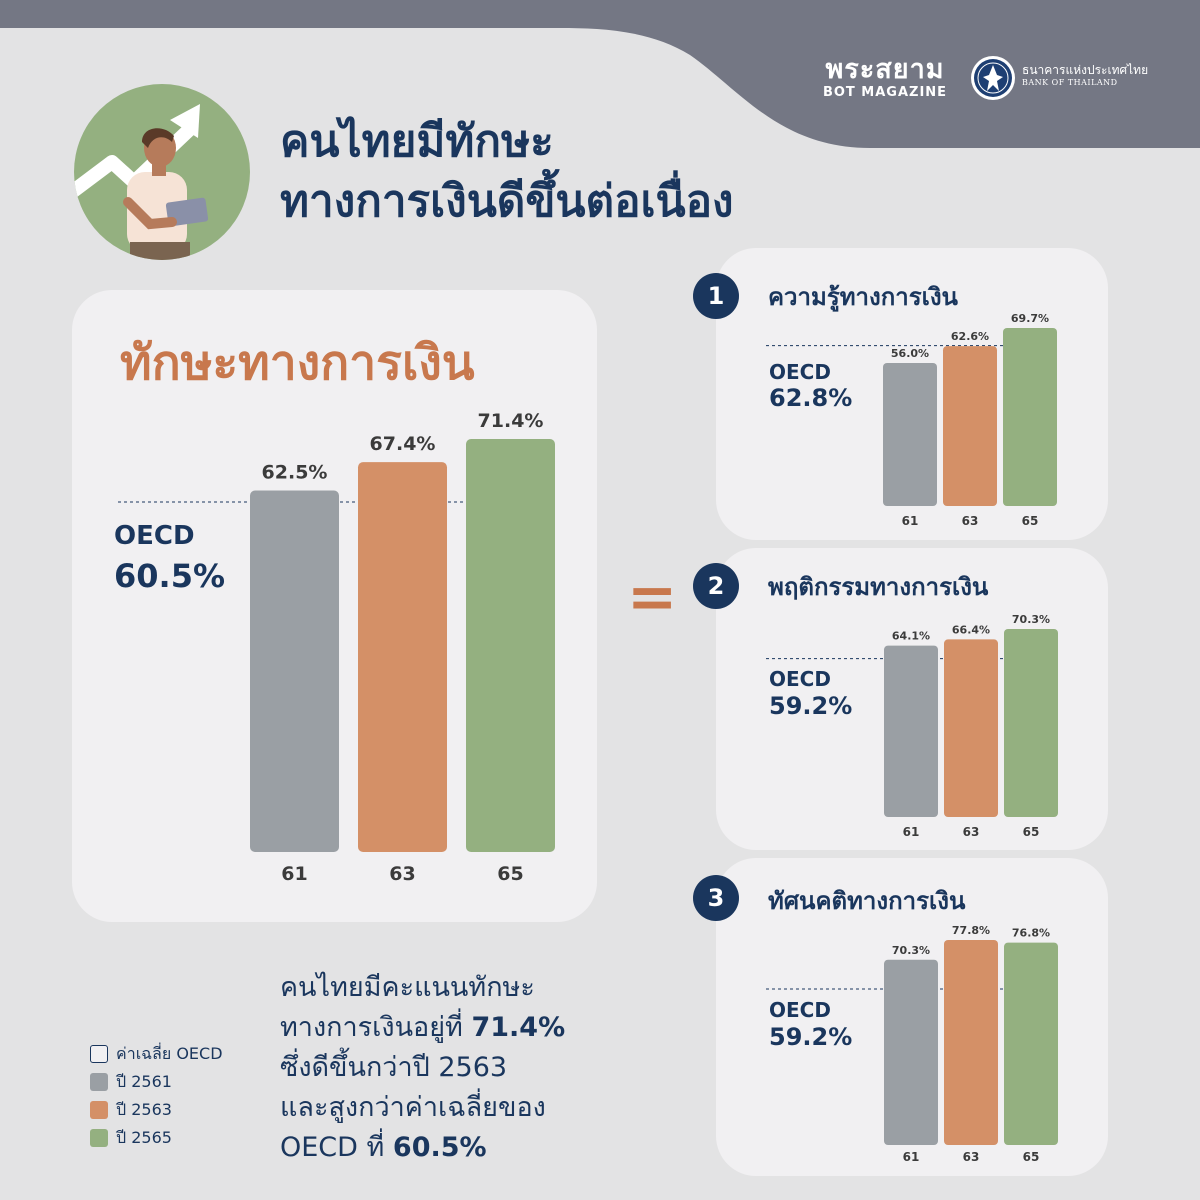  Describe the element at coordinates (716, 898) in the screenshot. I see `number-badge-3: 3` at that location.